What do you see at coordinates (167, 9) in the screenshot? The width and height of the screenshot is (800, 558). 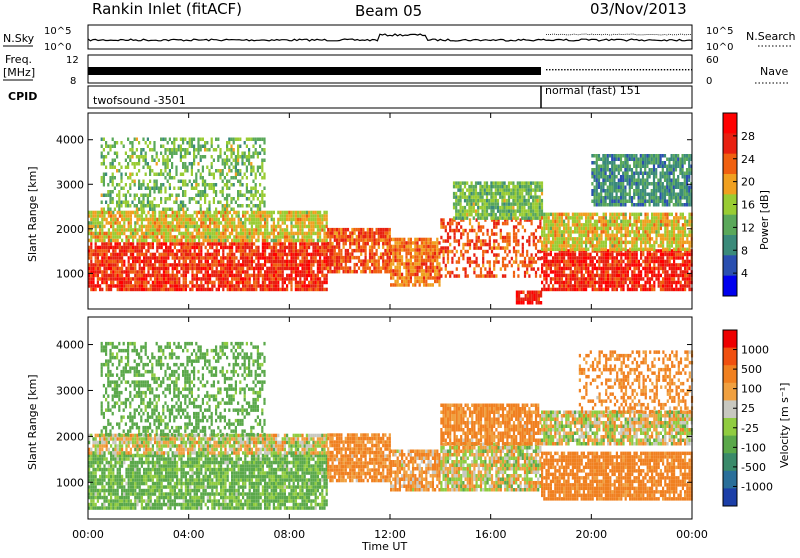 I see `station-title: Rankin Inlet (fitACF)` at bounding box center [167, 9].